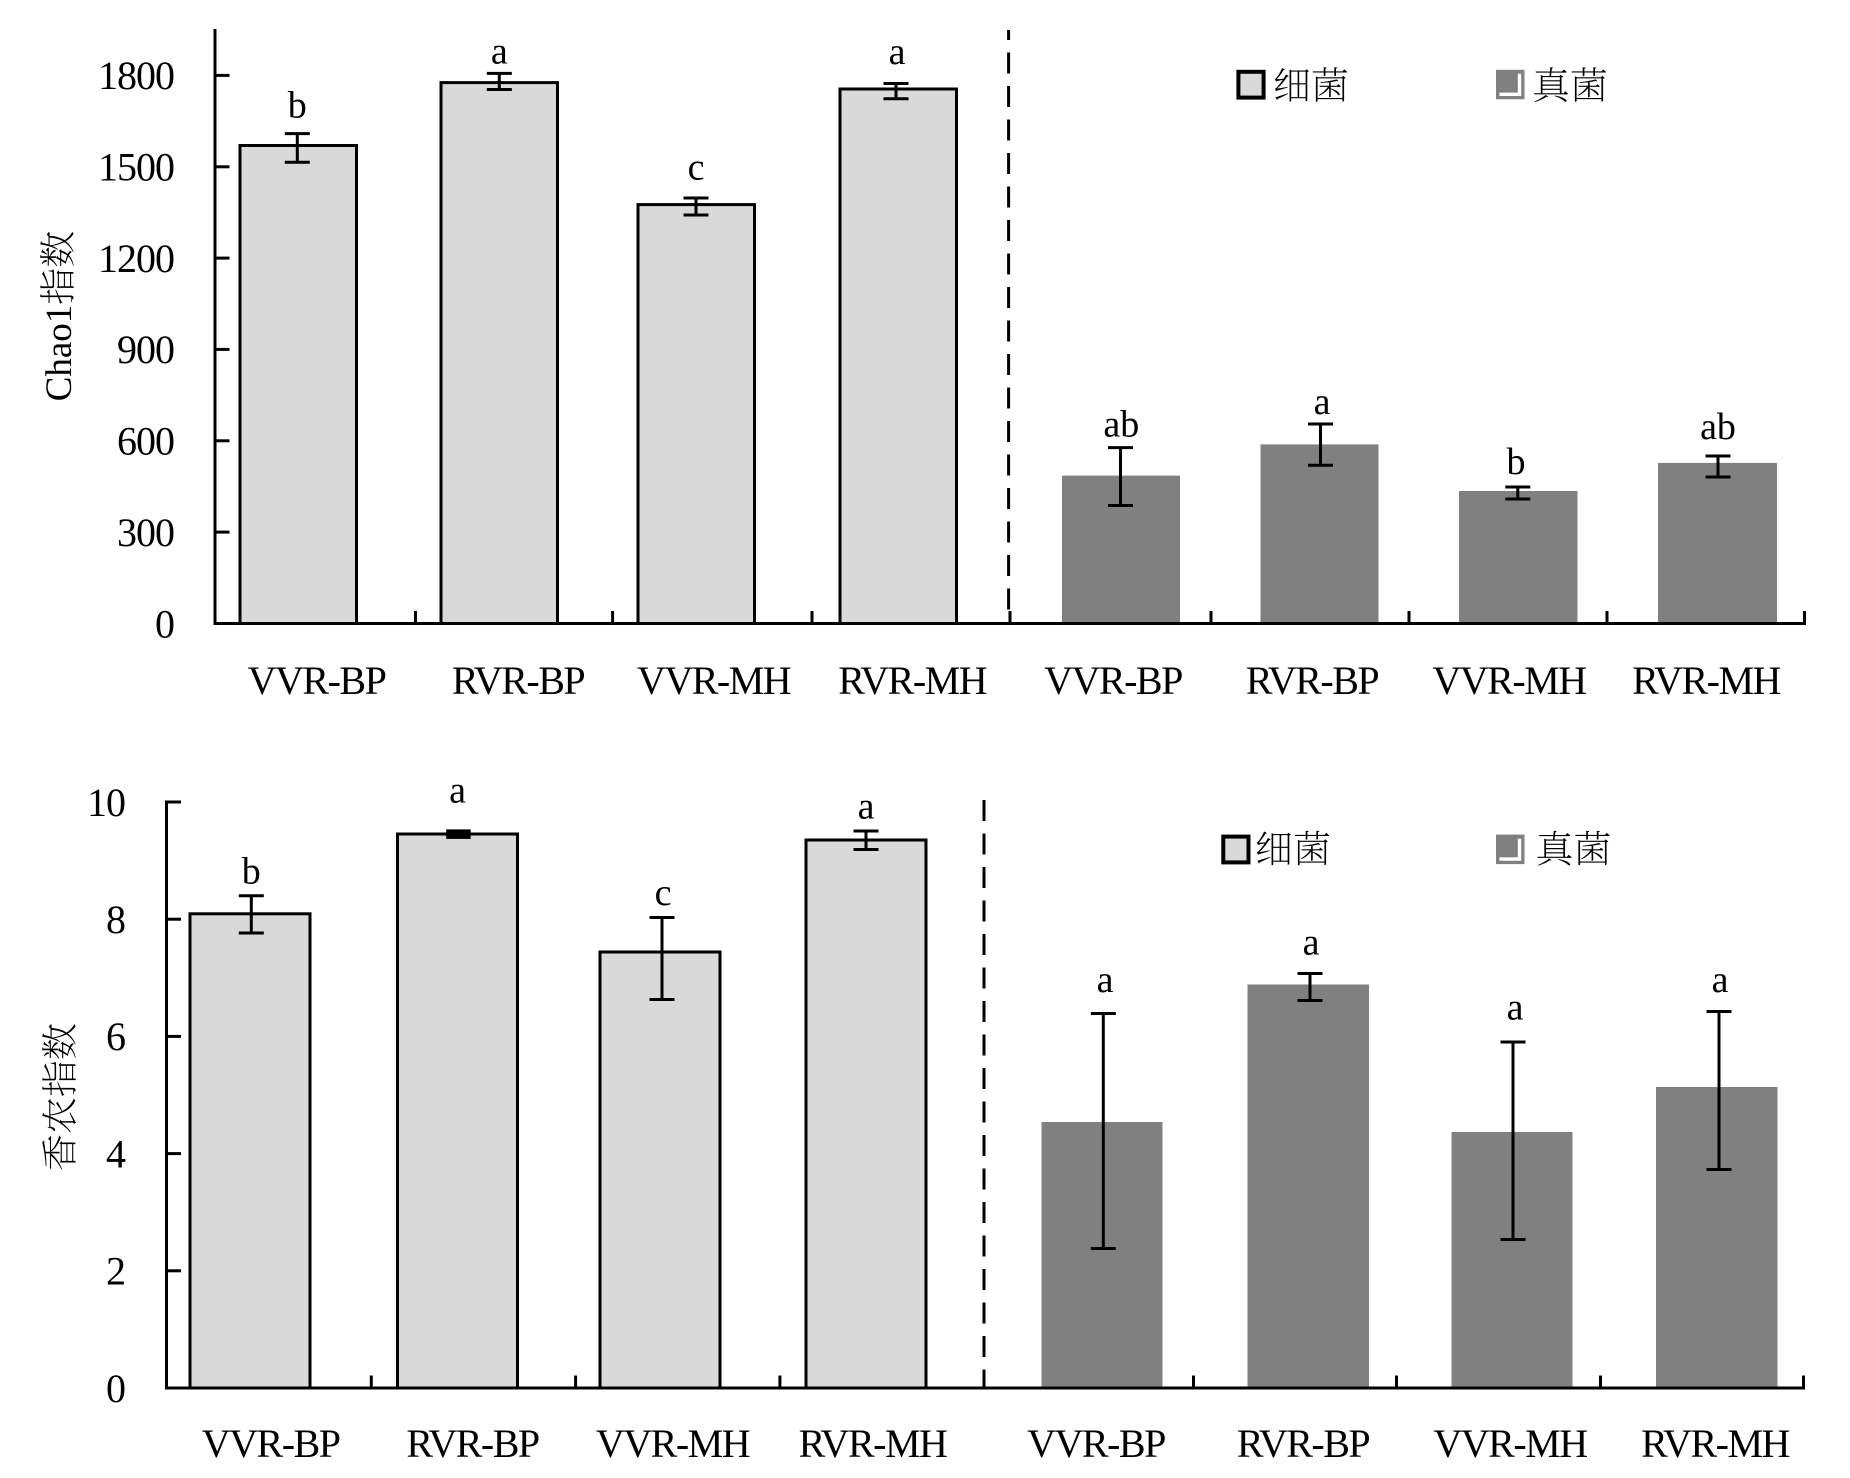 The width and height of the screenshot is (1850, 1478). What do you see at coordinates (136, 258) in the screenshot?
I see `svg-text: 1200` at bounding box center [136, 258].